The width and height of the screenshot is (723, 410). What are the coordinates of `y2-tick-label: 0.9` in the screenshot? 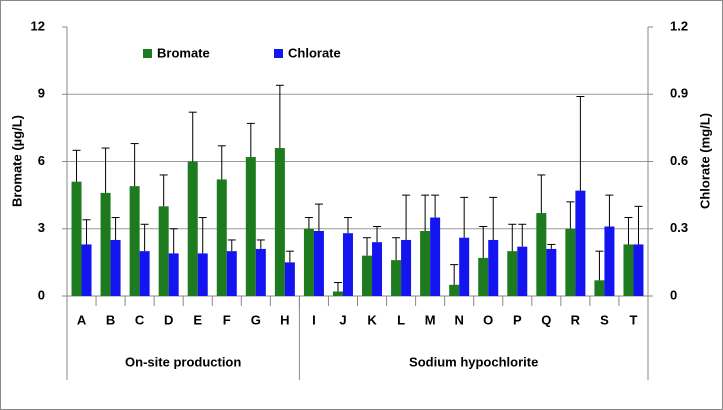 It's located at (679, 93).